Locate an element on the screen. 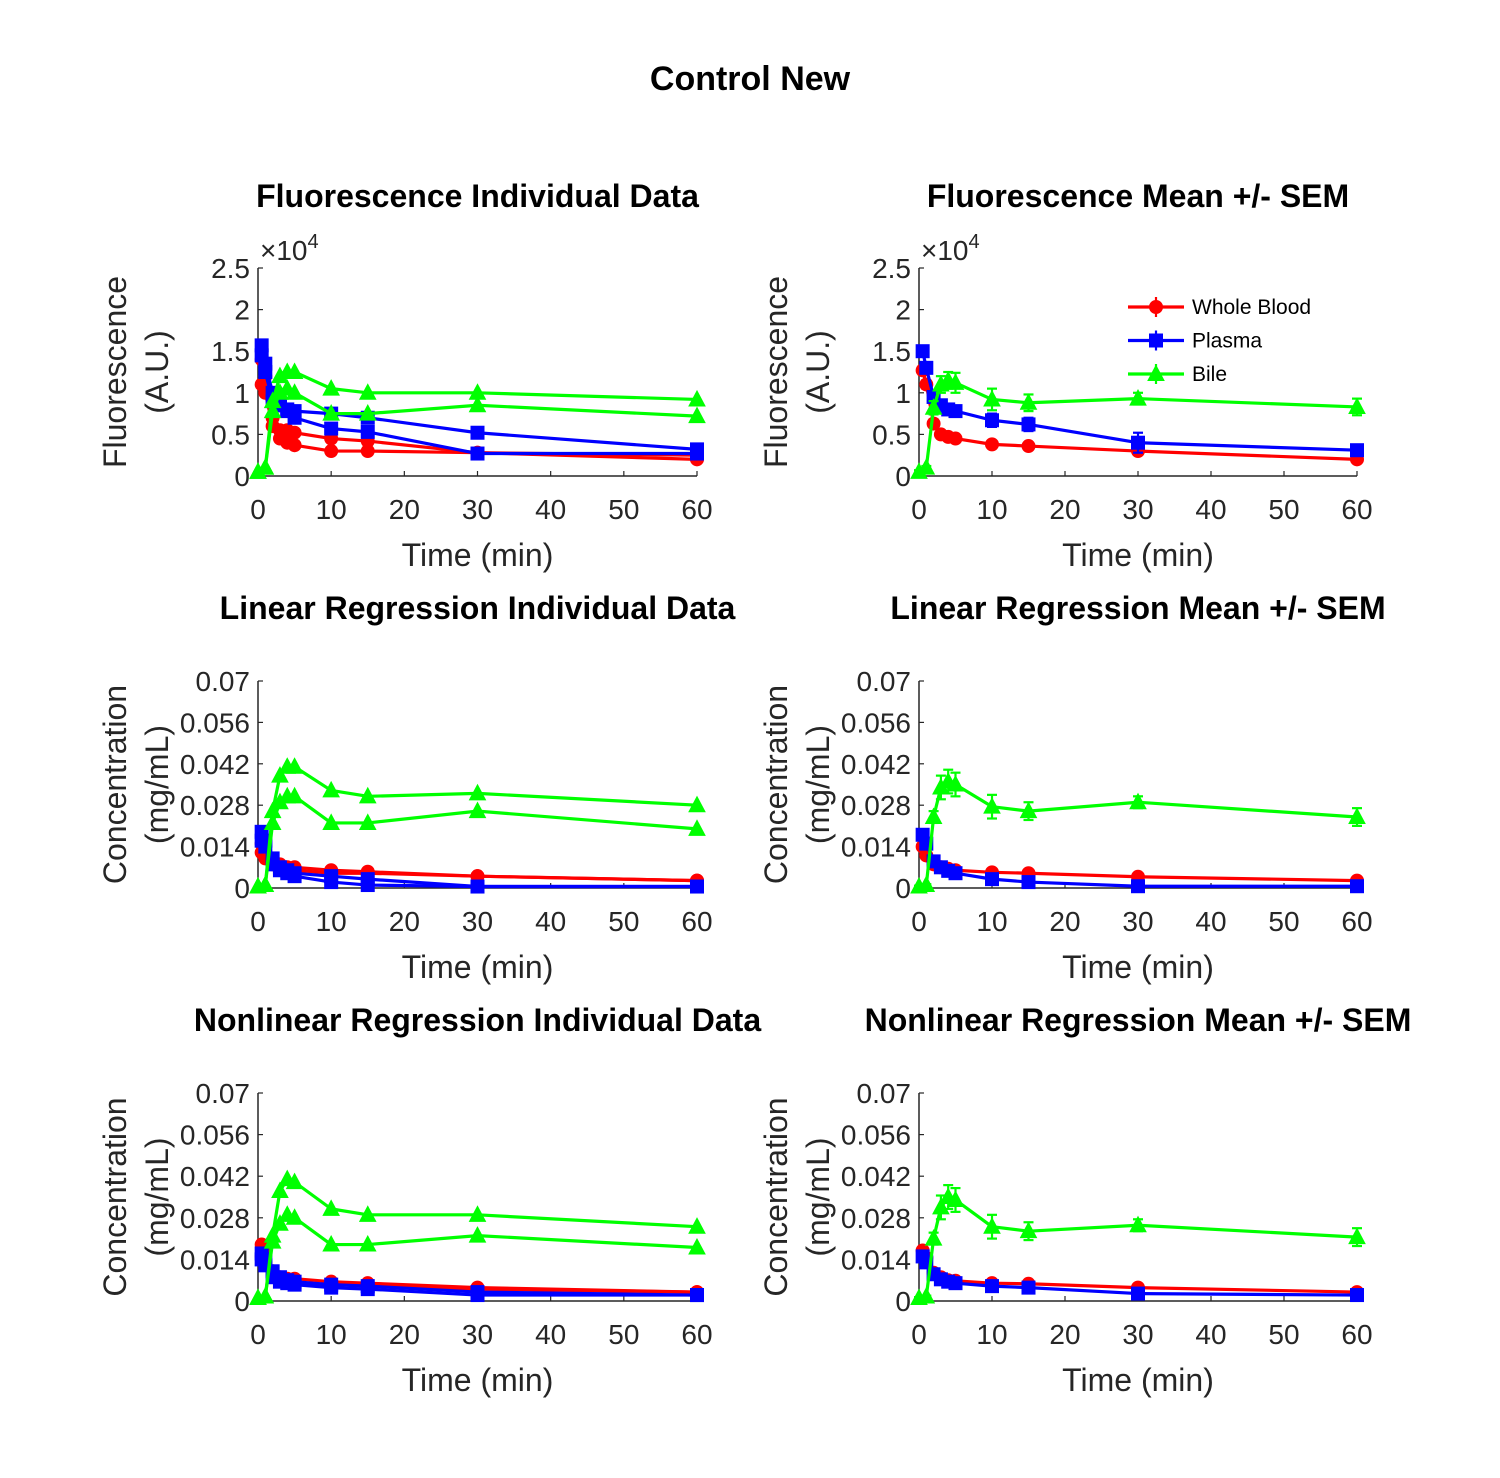 The height and width of the screenshot is (1478, 1500). legend-item: Whole Blood is located at coordinates (1219, 307).